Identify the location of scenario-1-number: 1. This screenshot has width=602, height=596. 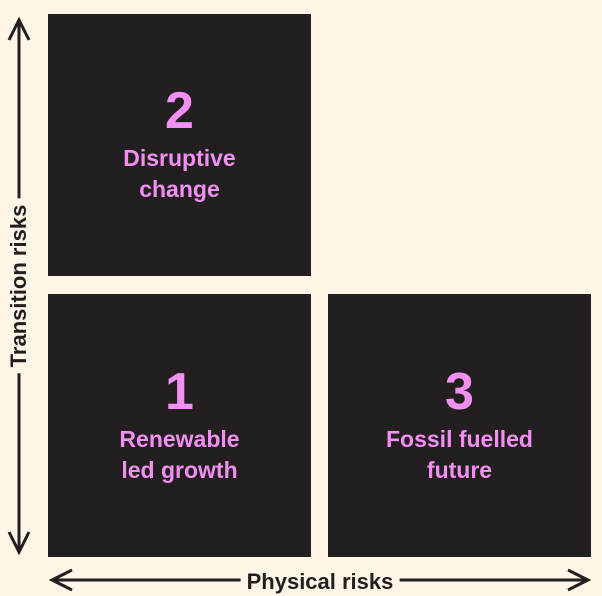
(179, 391).